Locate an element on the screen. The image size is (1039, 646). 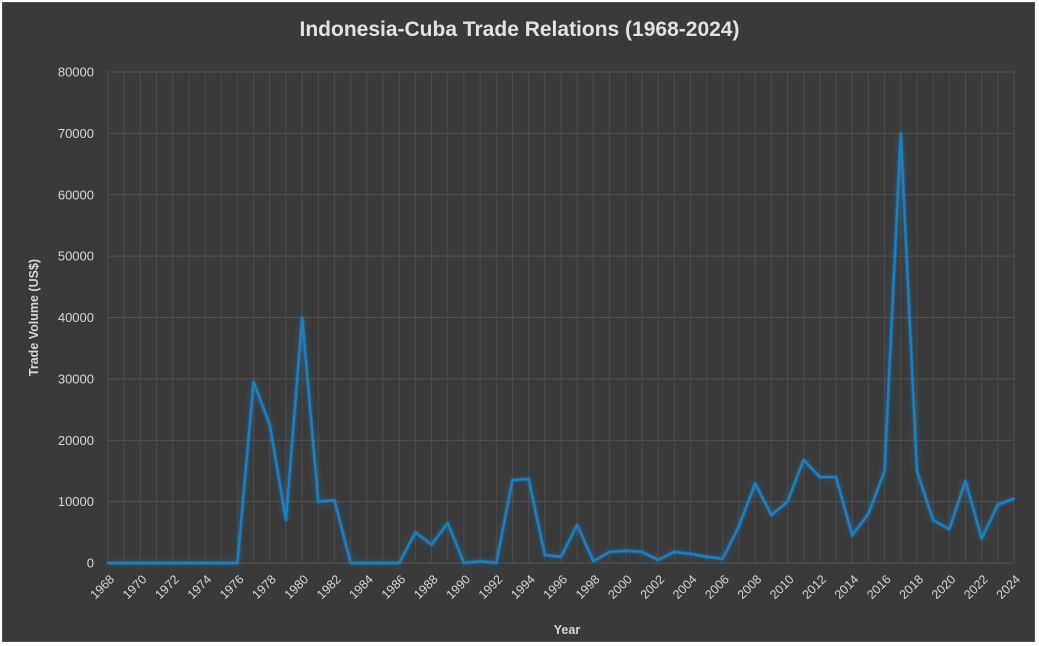
x-tick-label: 1976 is located at coordinates (232, 587).